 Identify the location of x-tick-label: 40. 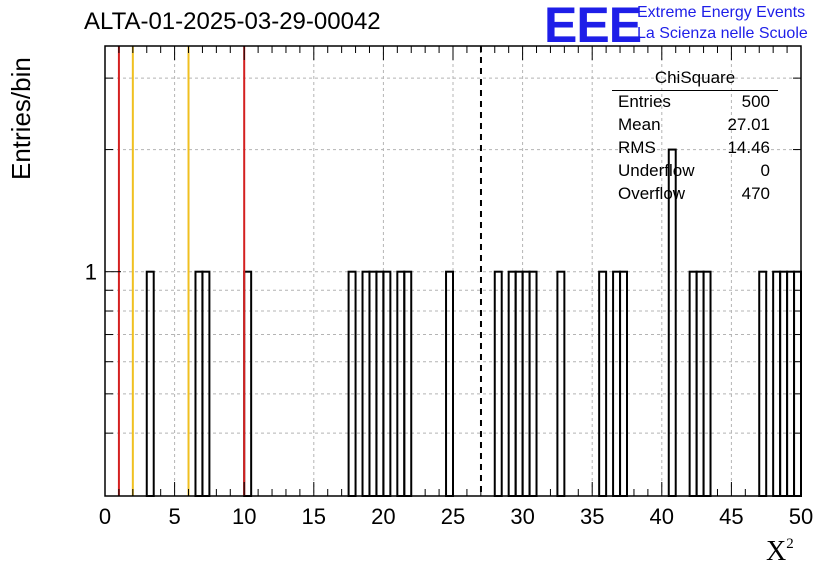
(662, 516).